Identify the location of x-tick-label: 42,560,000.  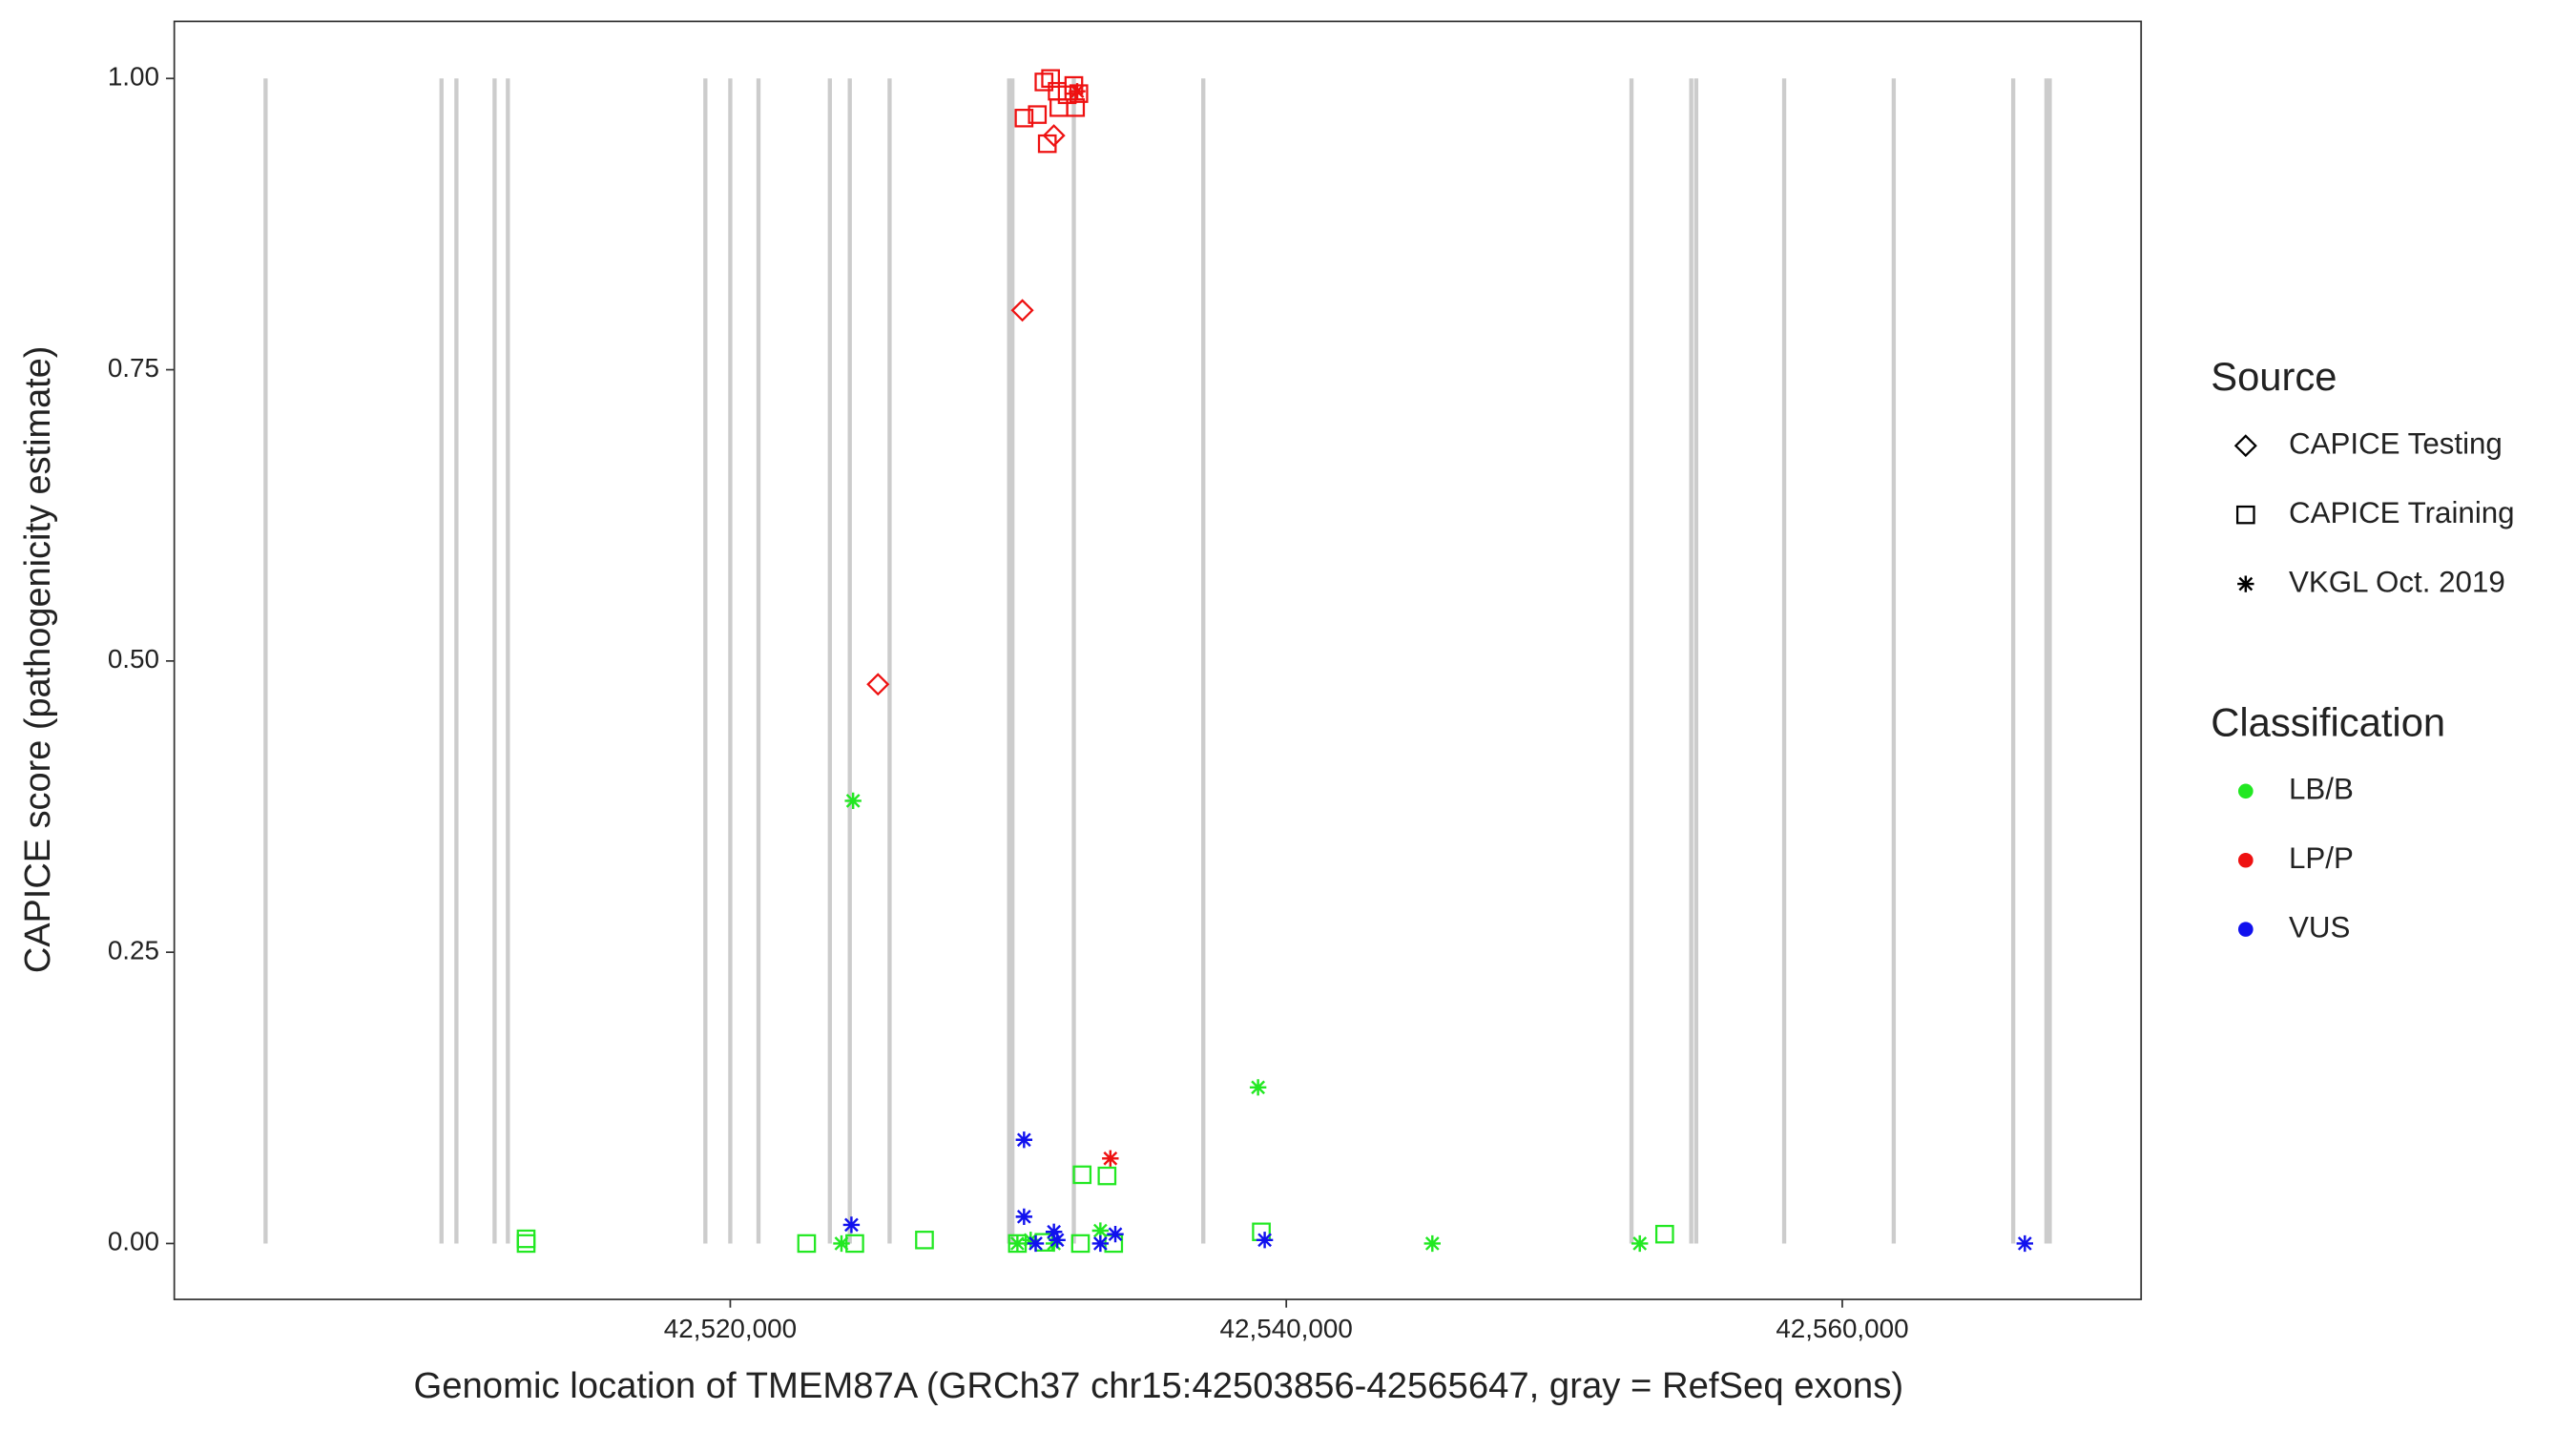
(1842, 1328).